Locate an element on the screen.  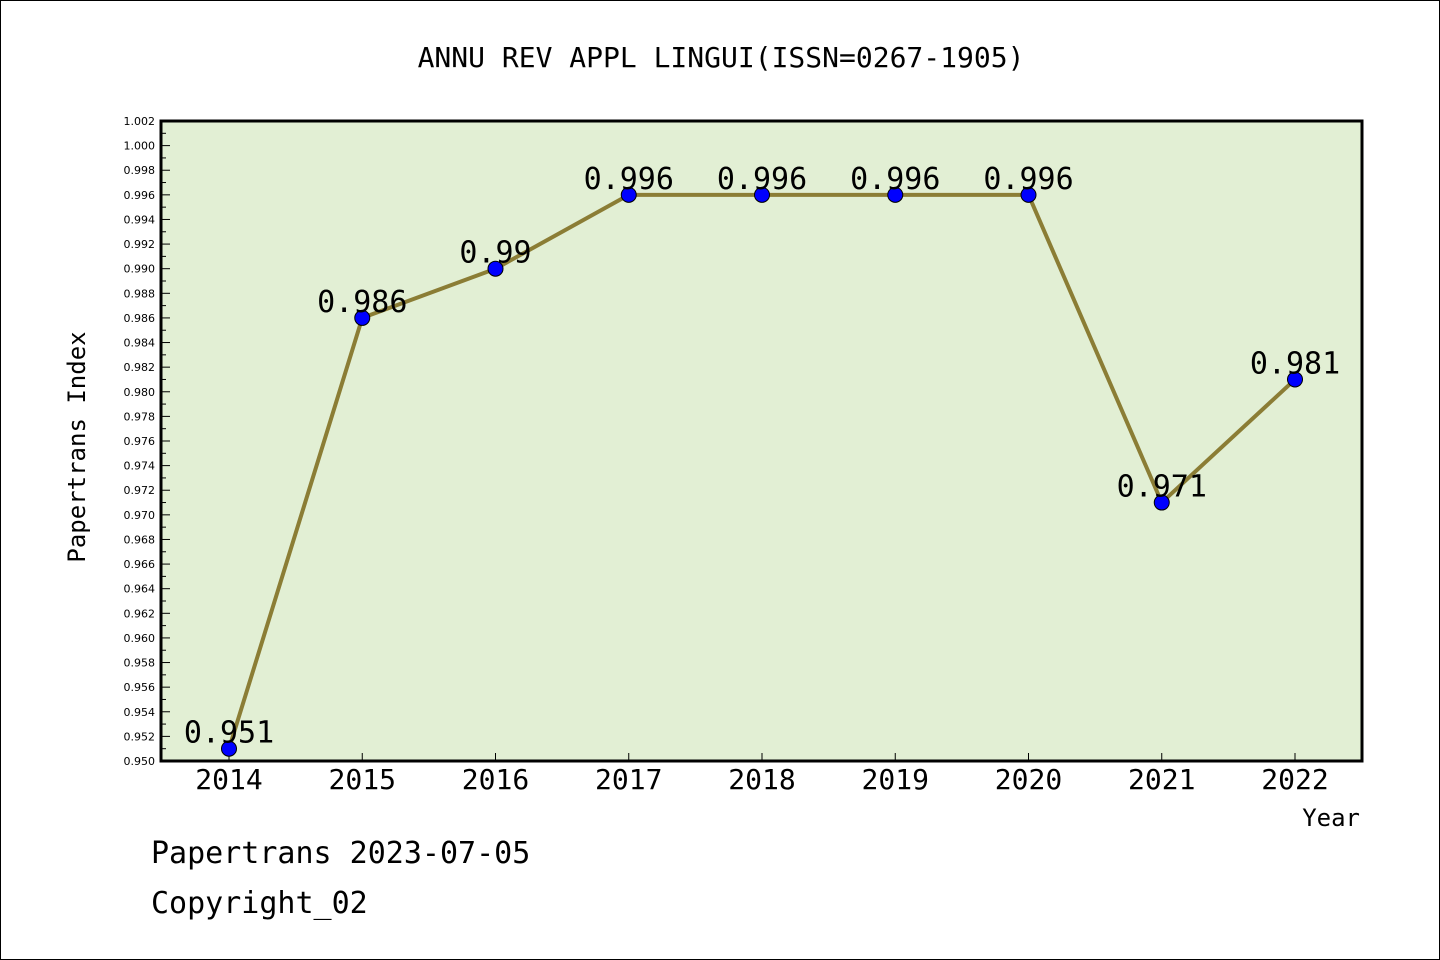
x-tick-label: 2021 is located at coordinates (1161, 779).